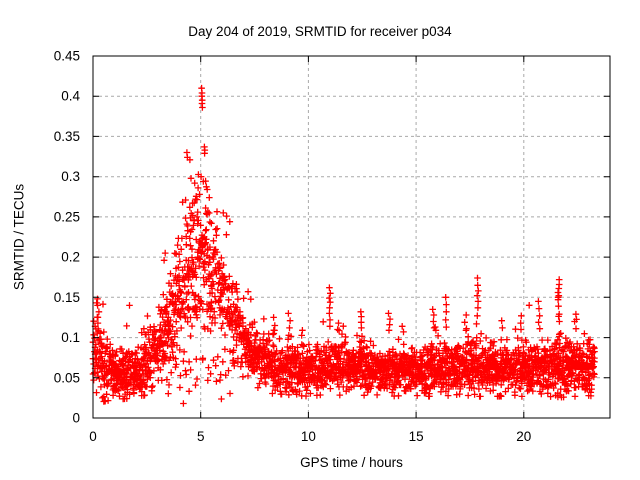 This screenshot has height=480, width=640. Describe the element at coordinates (523, 436) in the screenshot. I see `x-tick-label: 20` at that location.